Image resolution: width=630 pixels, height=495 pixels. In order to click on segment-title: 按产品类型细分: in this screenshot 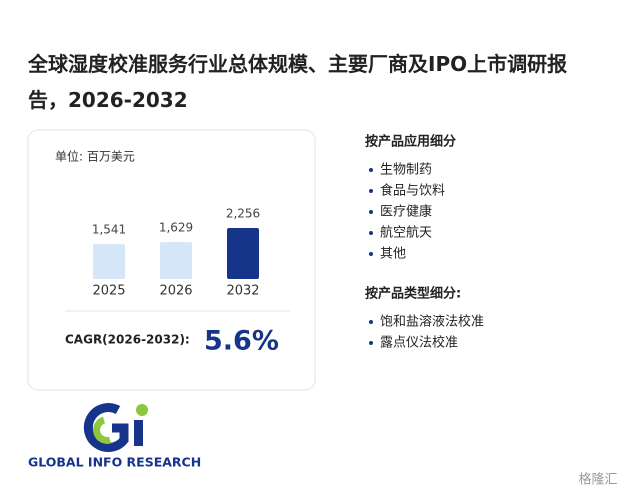, I will do `click(413, 294)`.